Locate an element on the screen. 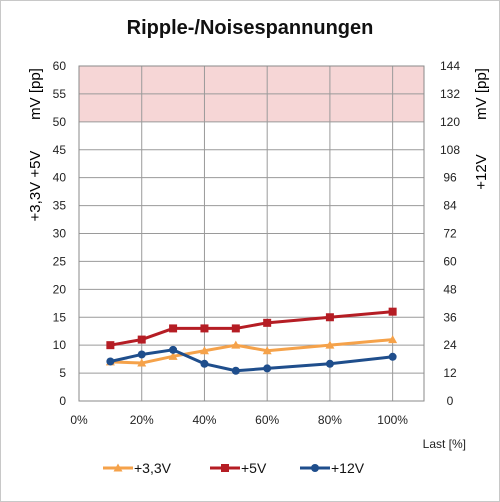 This screenshot has width=500, height=502. legend-entry: +3,3V is located at coordinates (137, 468).